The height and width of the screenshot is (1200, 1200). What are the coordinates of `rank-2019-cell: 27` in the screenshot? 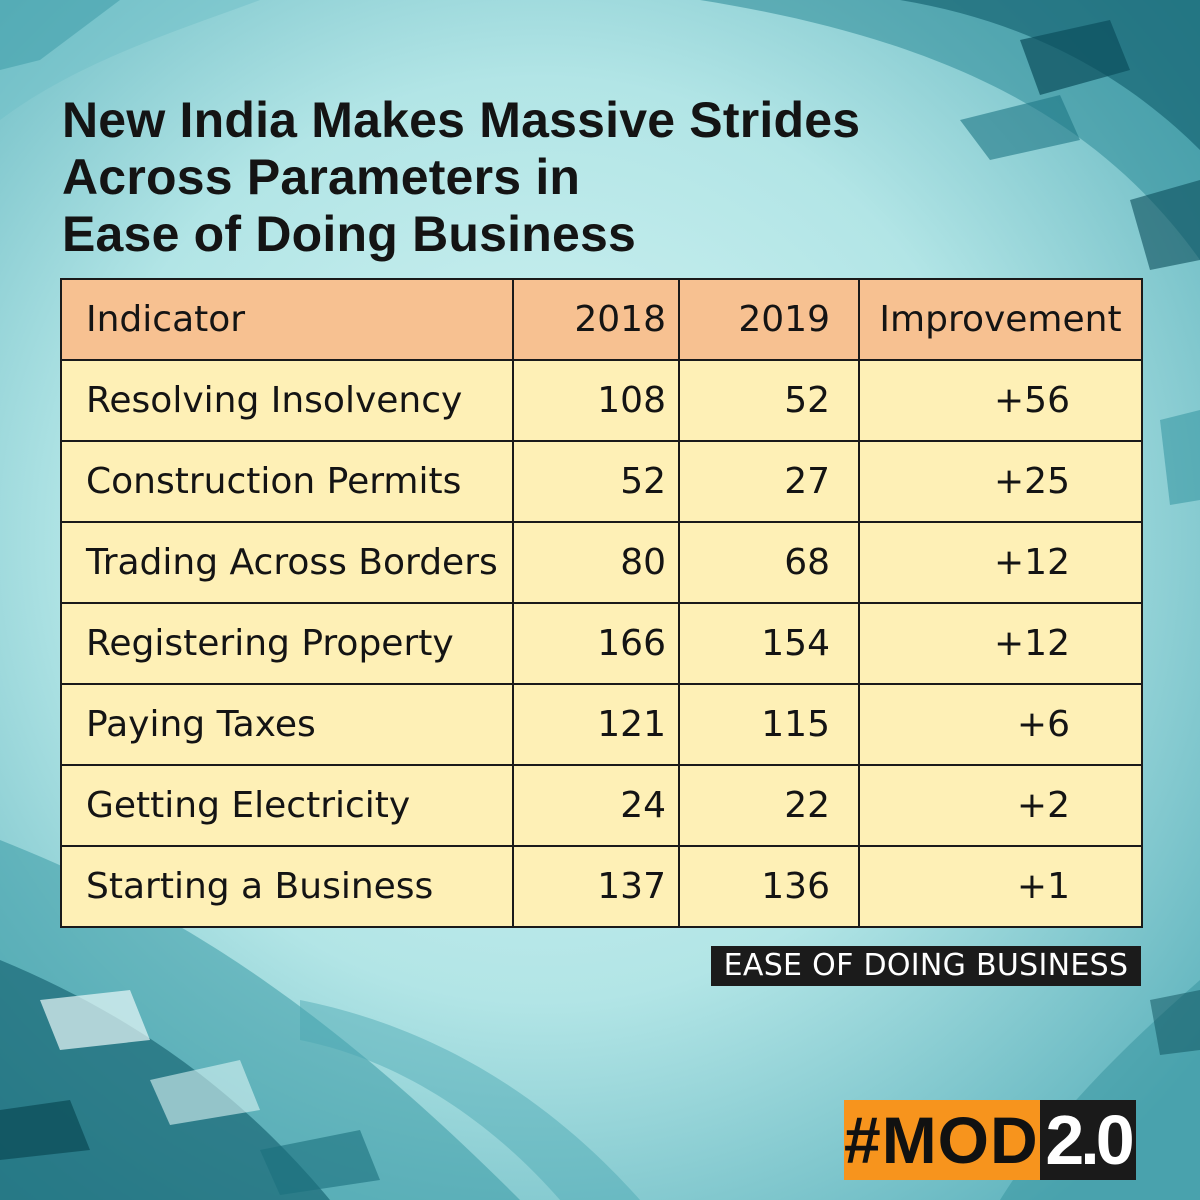 It's located at (769, 481).